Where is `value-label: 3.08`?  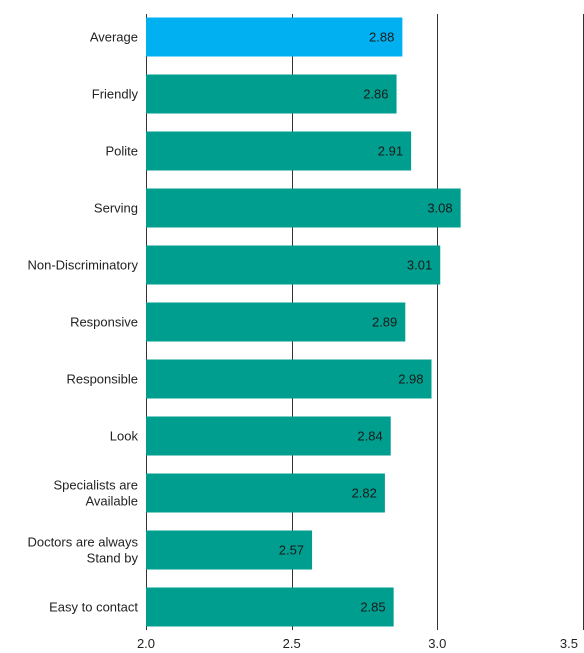
value-label: 3.08 is located at coordinates (439, 208).